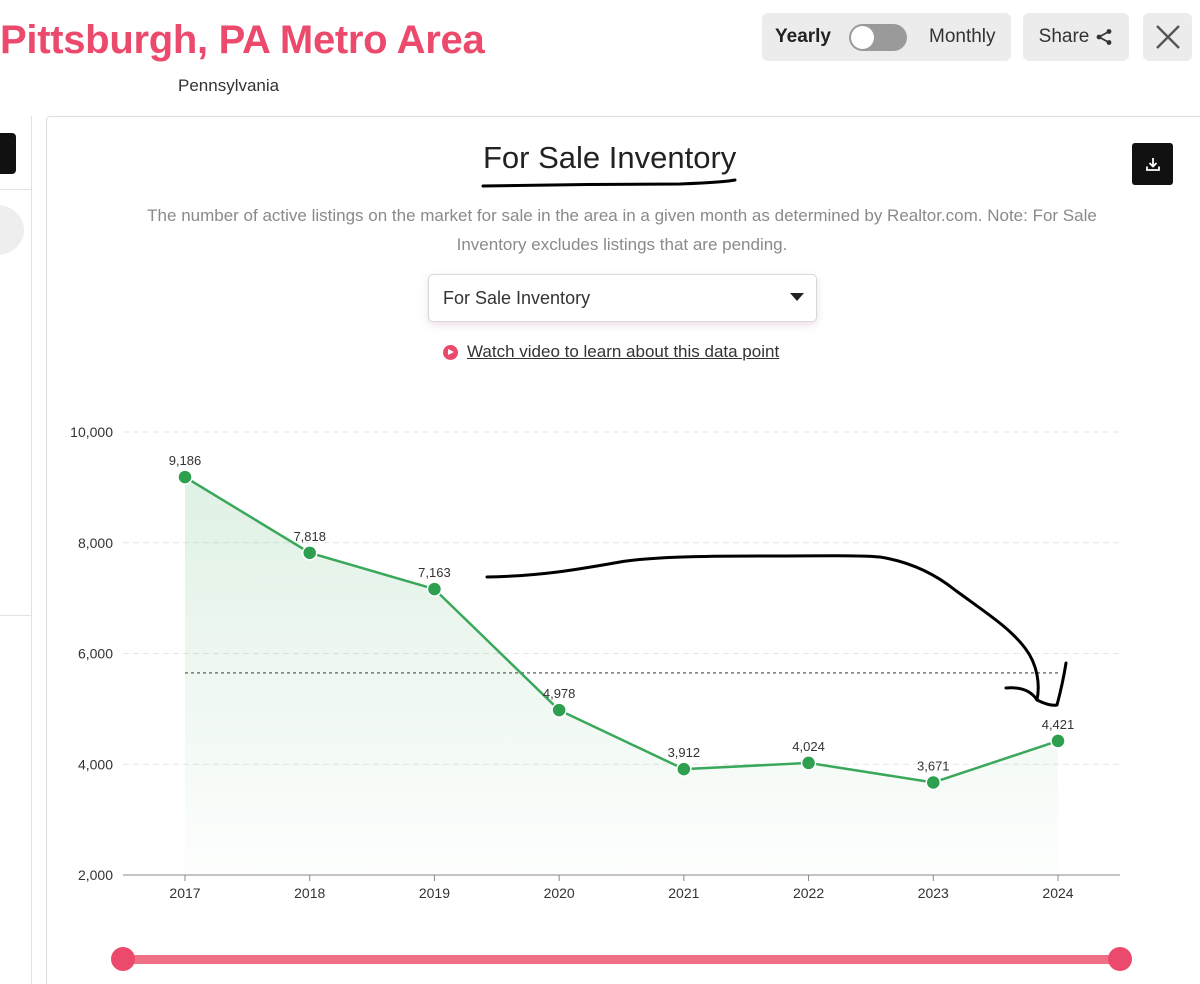  Describe the element at coordinates (95, 543) in the screenshot. I see `y-tick-label: 8,000` at that location.